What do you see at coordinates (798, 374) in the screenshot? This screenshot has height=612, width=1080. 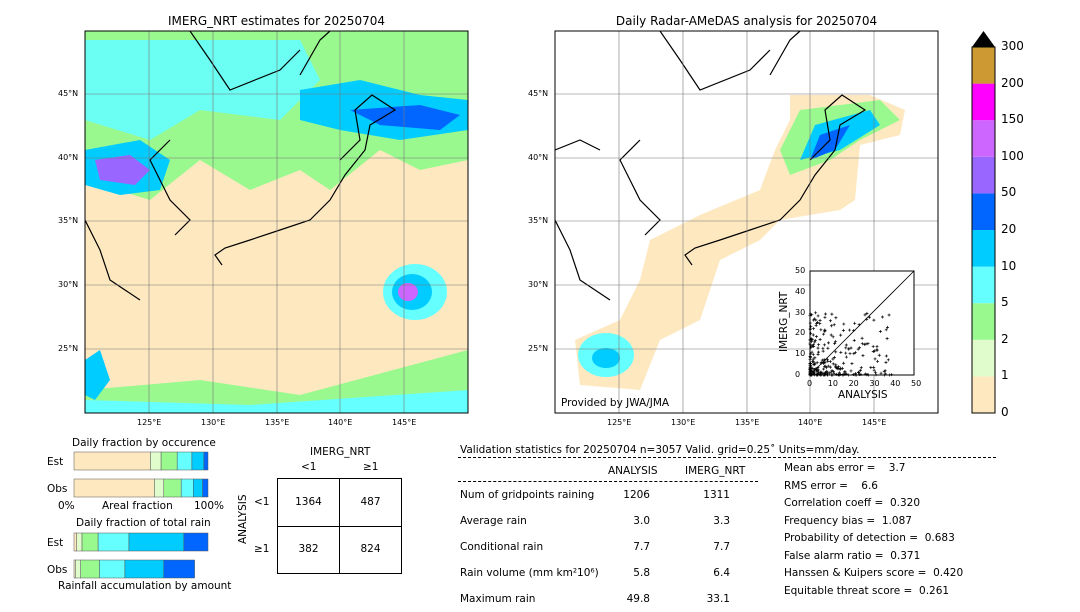 I see `scatter-ytick: 0` at bounding box center [798, 374].